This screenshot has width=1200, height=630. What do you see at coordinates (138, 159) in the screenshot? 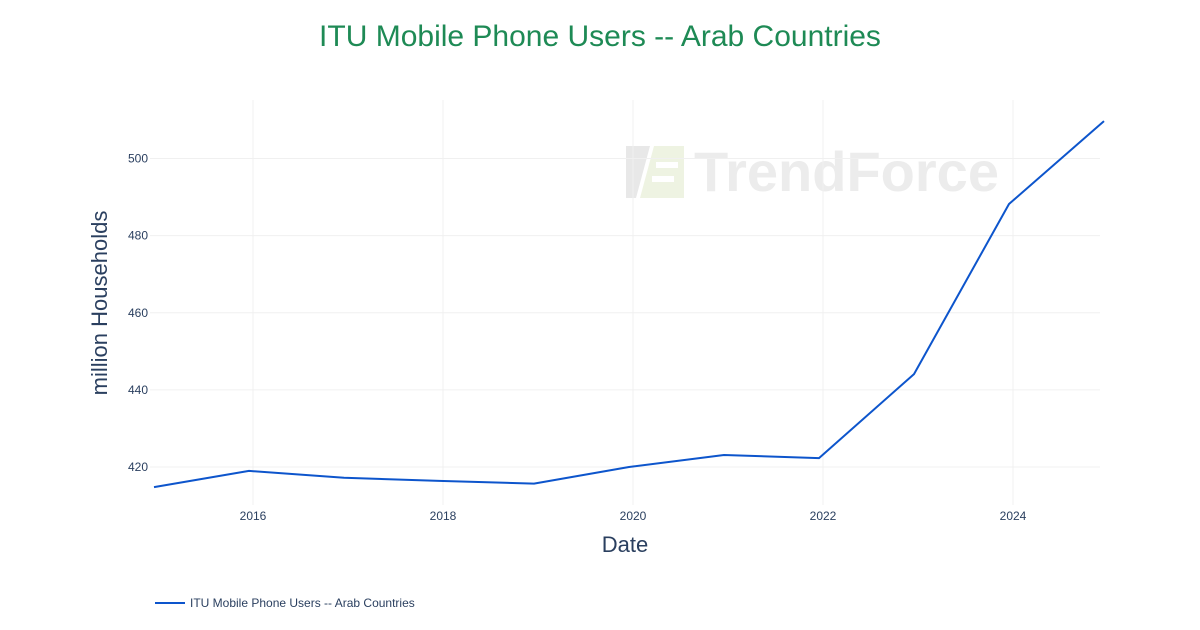
I see `y-tick-label: 500` at bounding box center [138, 159].